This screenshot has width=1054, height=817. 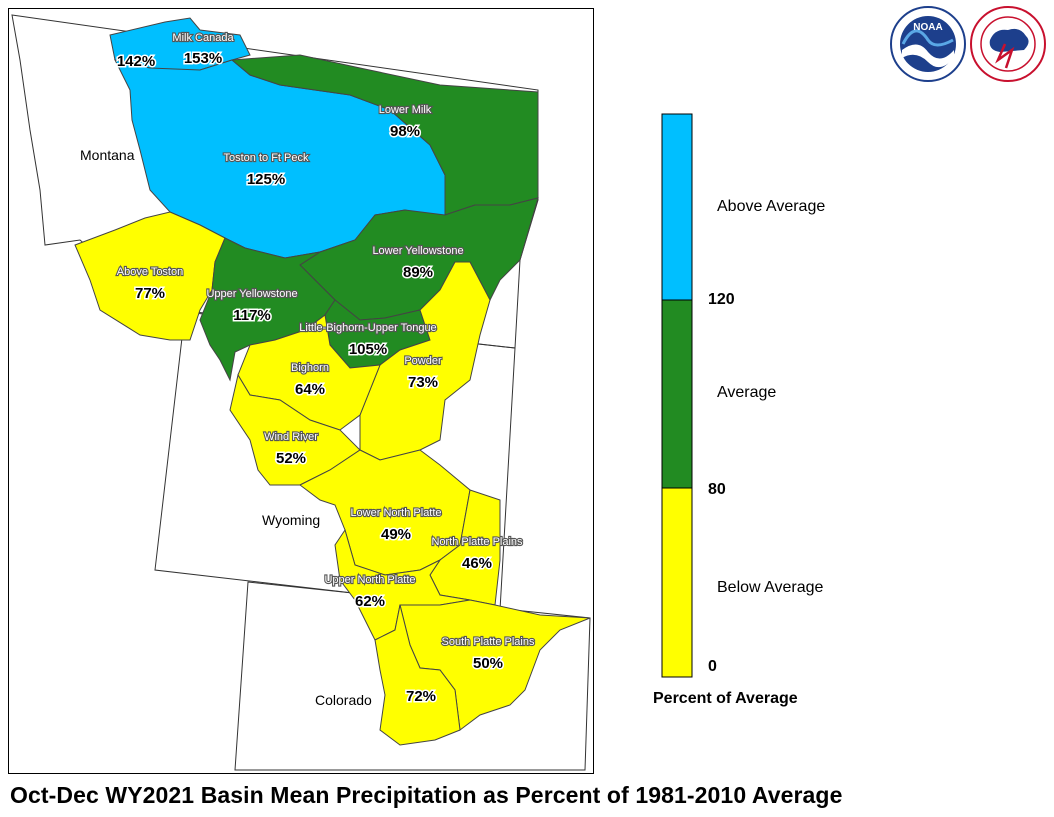 What do you see at coordinates (717, 489) in the screenshot?
I see `legend-tick-80: 80` at bounding box center [717, 489].